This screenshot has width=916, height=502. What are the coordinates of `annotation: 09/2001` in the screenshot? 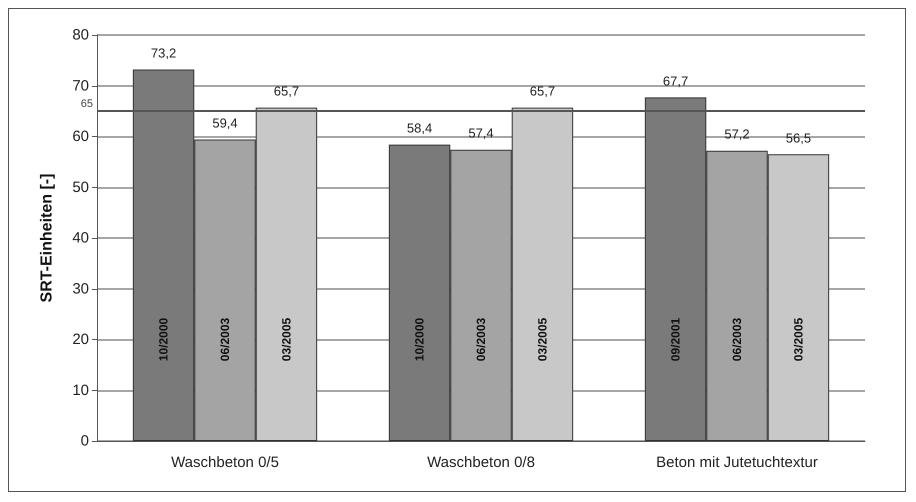 It's located at (675, 339).